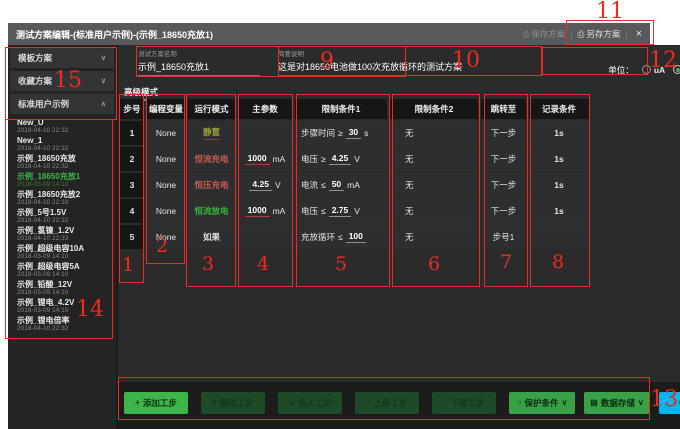 The width and height of the screenshot is (680, 429). I want to click on list-item: 示例_18650充放 2018-04-10 22:32, so click(62, 162).